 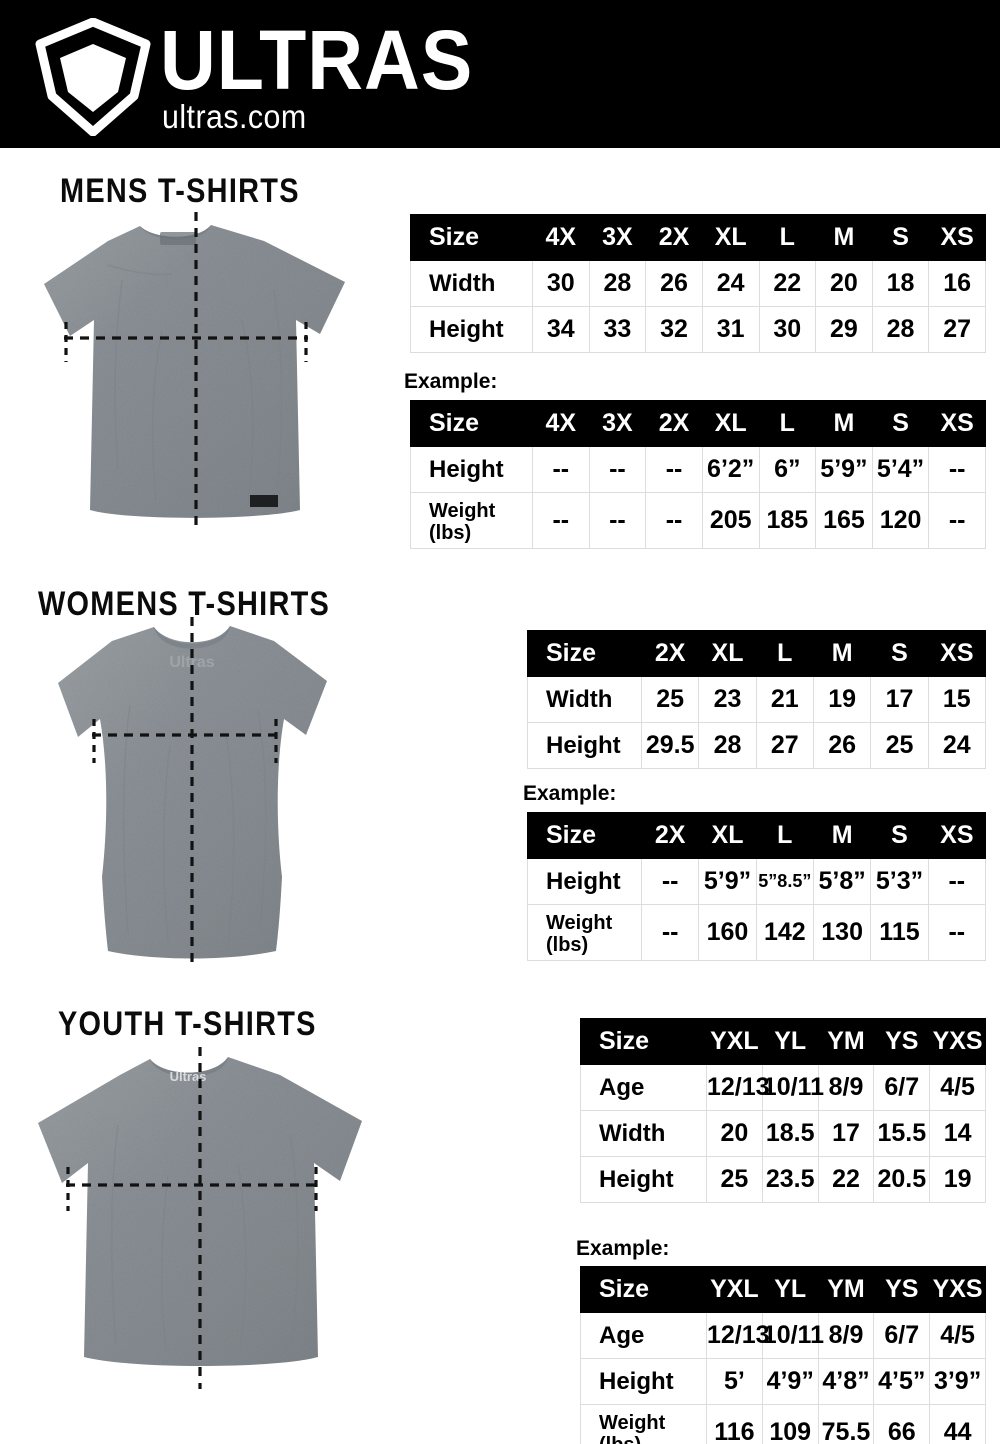 I want to click on mens-size-cell: 29, so click(x=844, y=329).